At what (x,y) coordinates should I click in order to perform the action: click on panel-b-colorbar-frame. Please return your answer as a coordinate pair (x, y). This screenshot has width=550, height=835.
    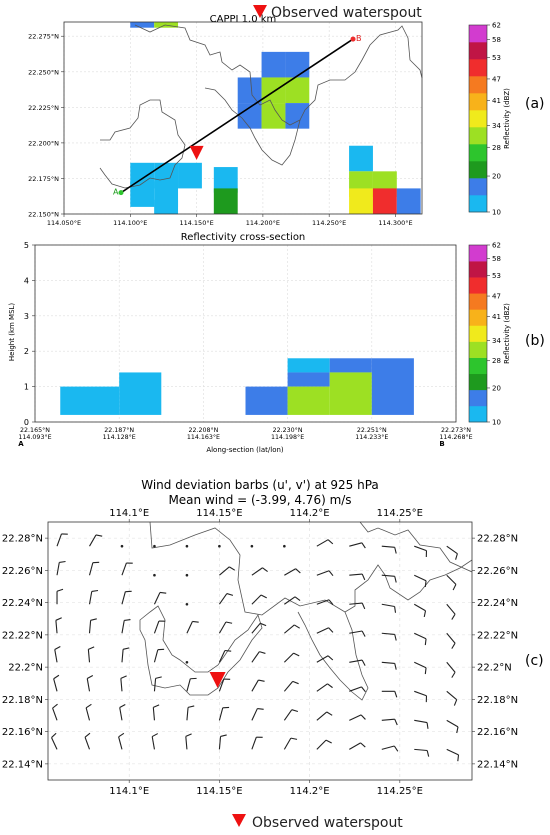
    Looking at the image, I should click on (478, 333).